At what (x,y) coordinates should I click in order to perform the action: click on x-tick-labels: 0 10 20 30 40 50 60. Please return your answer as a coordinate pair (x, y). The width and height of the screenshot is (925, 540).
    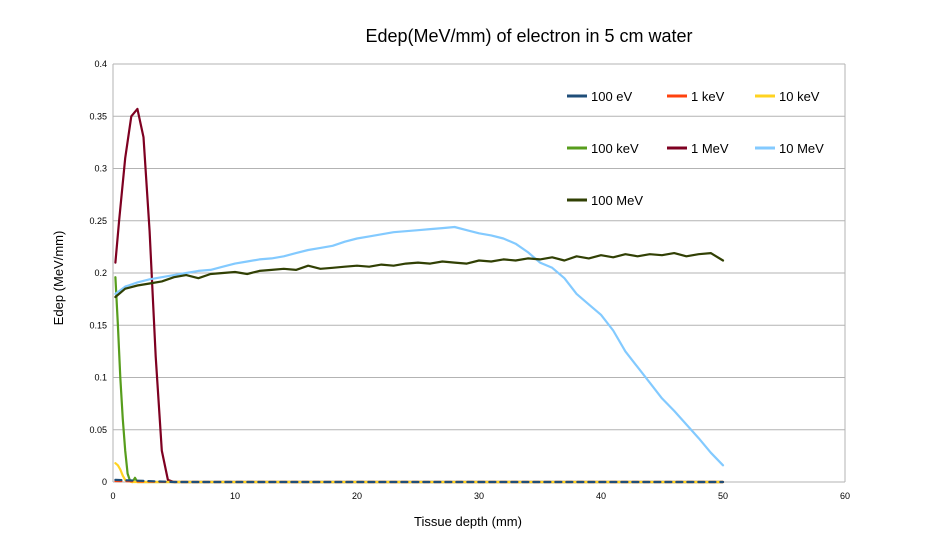
    Looking at the image, I should click on (480, 496).